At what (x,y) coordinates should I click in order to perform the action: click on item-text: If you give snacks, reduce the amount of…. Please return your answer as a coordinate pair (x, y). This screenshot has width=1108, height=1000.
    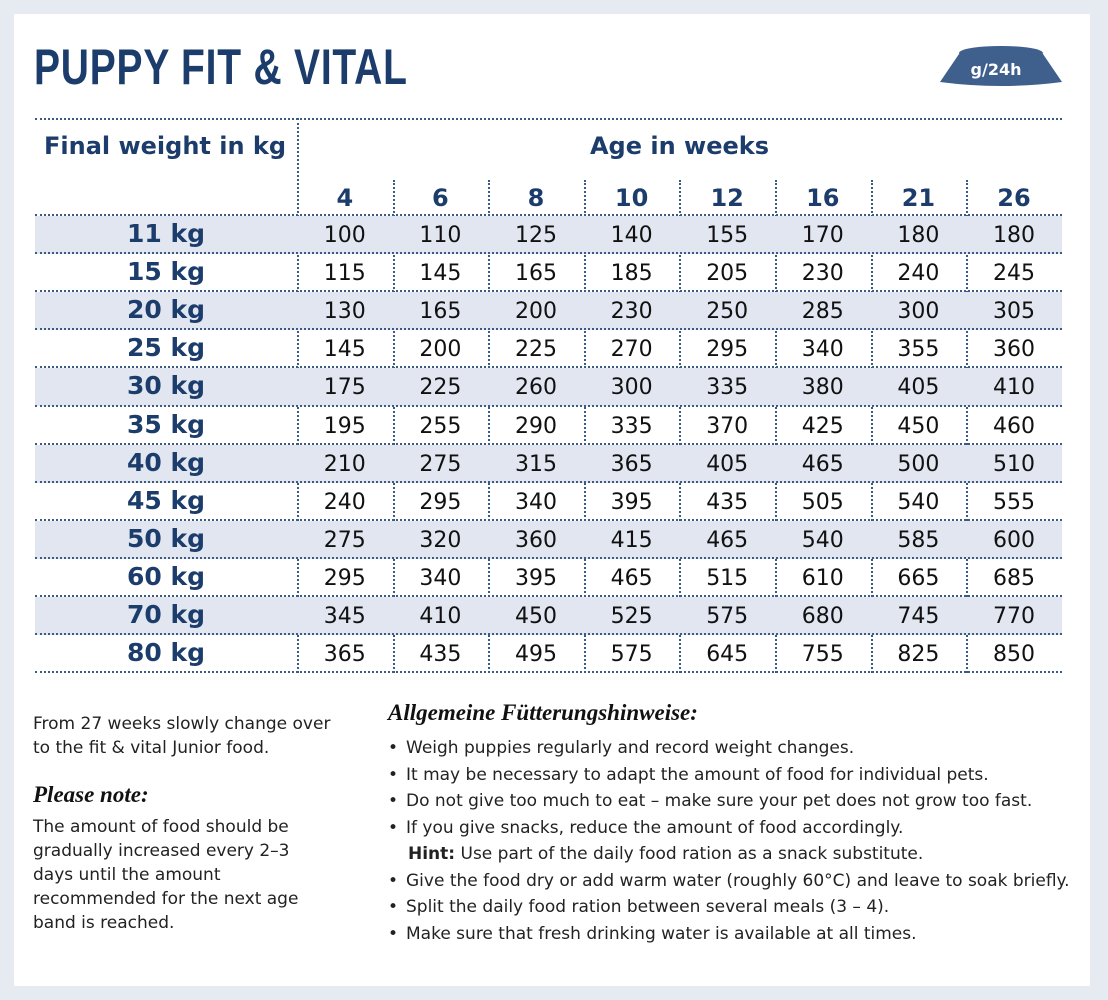
    Looking at the image, I should click on (655, 827).